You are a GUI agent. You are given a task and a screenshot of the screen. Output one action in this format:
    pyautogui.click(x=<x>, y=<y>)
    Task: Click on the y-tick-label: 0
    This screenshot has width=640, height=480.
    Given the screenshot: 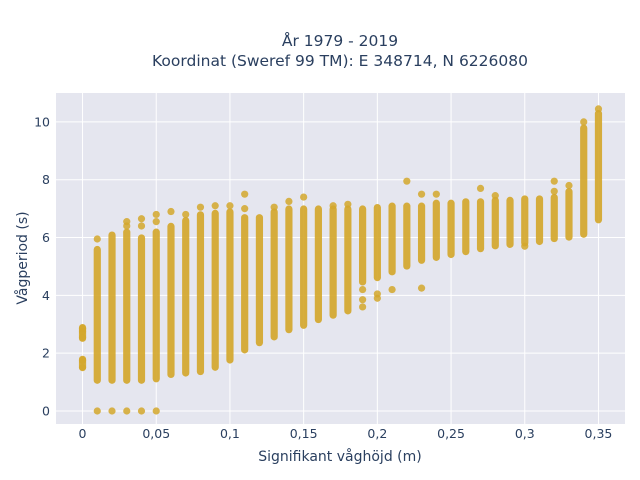 What is the action you would take?
    pyautogui.click(x=46, y=410)
    